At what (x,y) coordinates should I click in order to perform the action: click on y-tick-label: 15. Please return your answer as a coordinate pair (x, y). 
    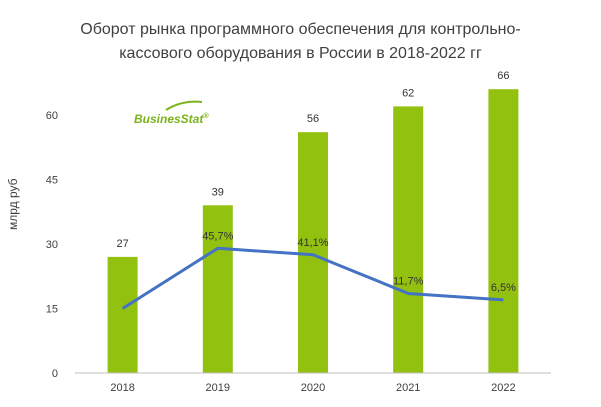
    Looking at the image, I should click on (52, 310).